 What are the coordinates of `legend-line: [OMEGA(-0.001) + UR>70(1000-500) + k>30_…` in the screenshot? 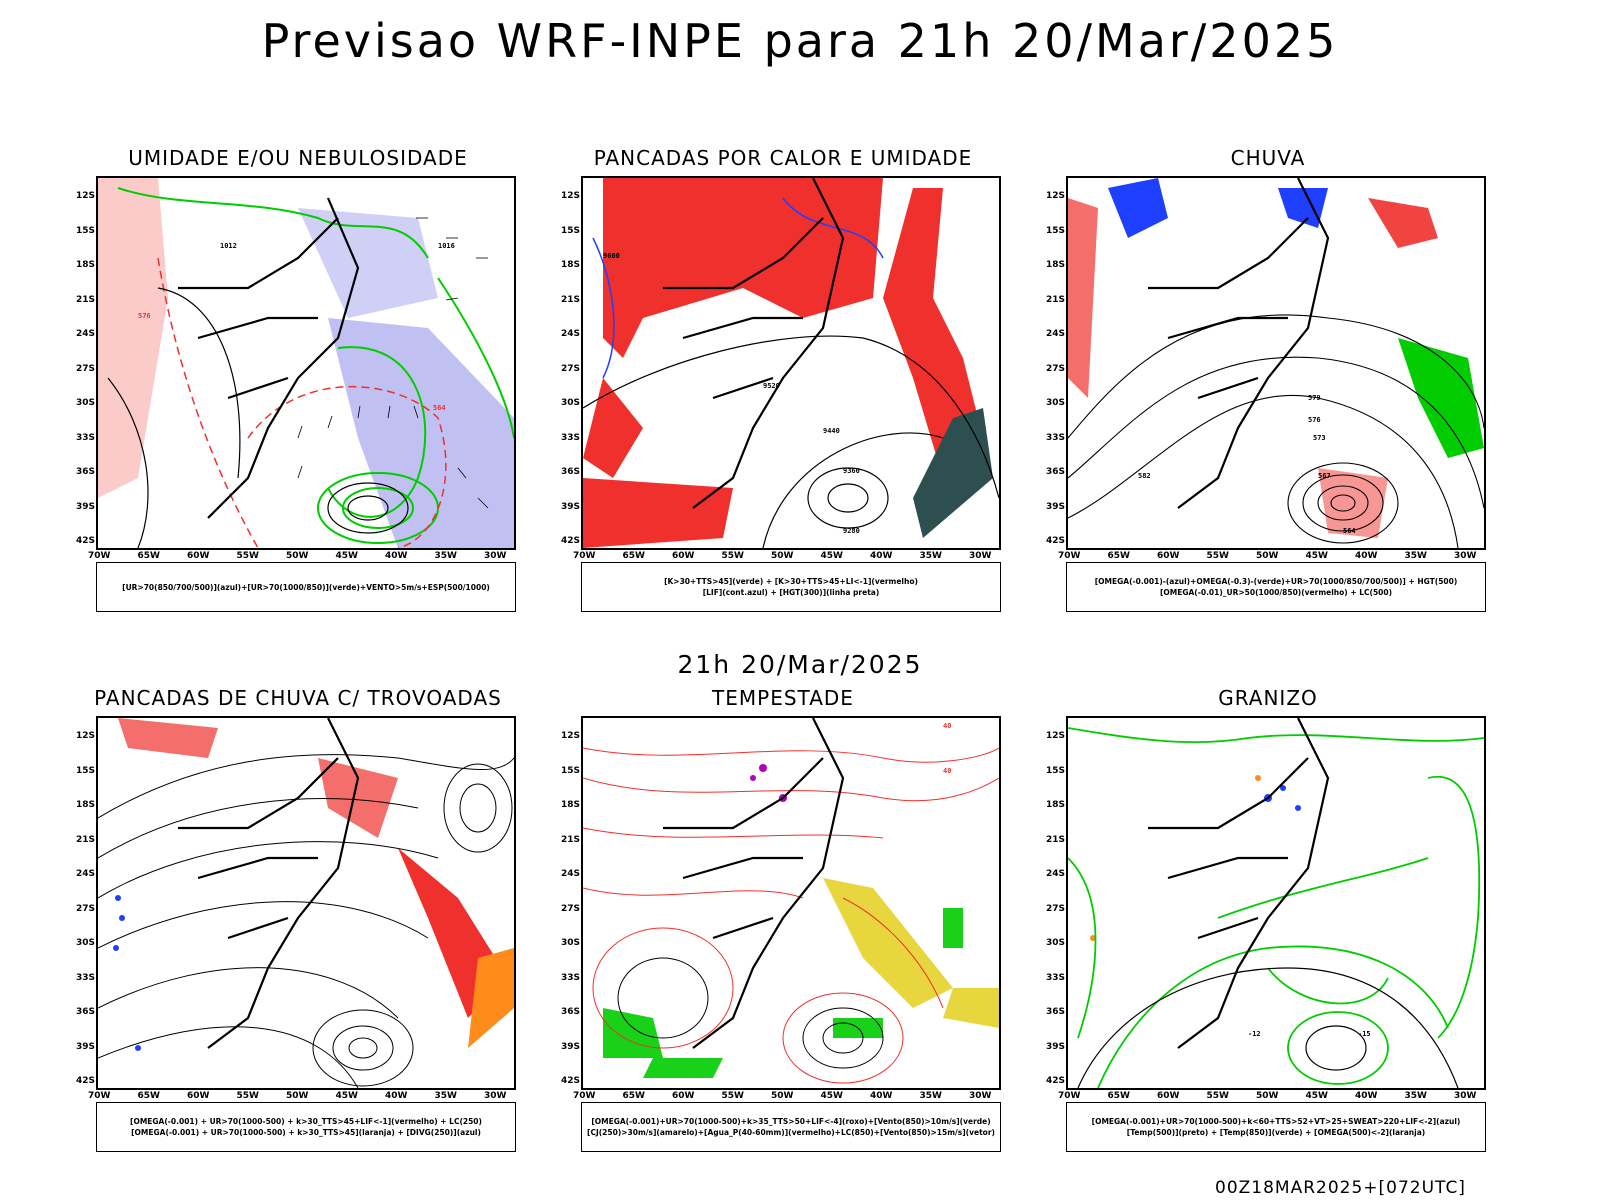 It's located at (306, 1121).